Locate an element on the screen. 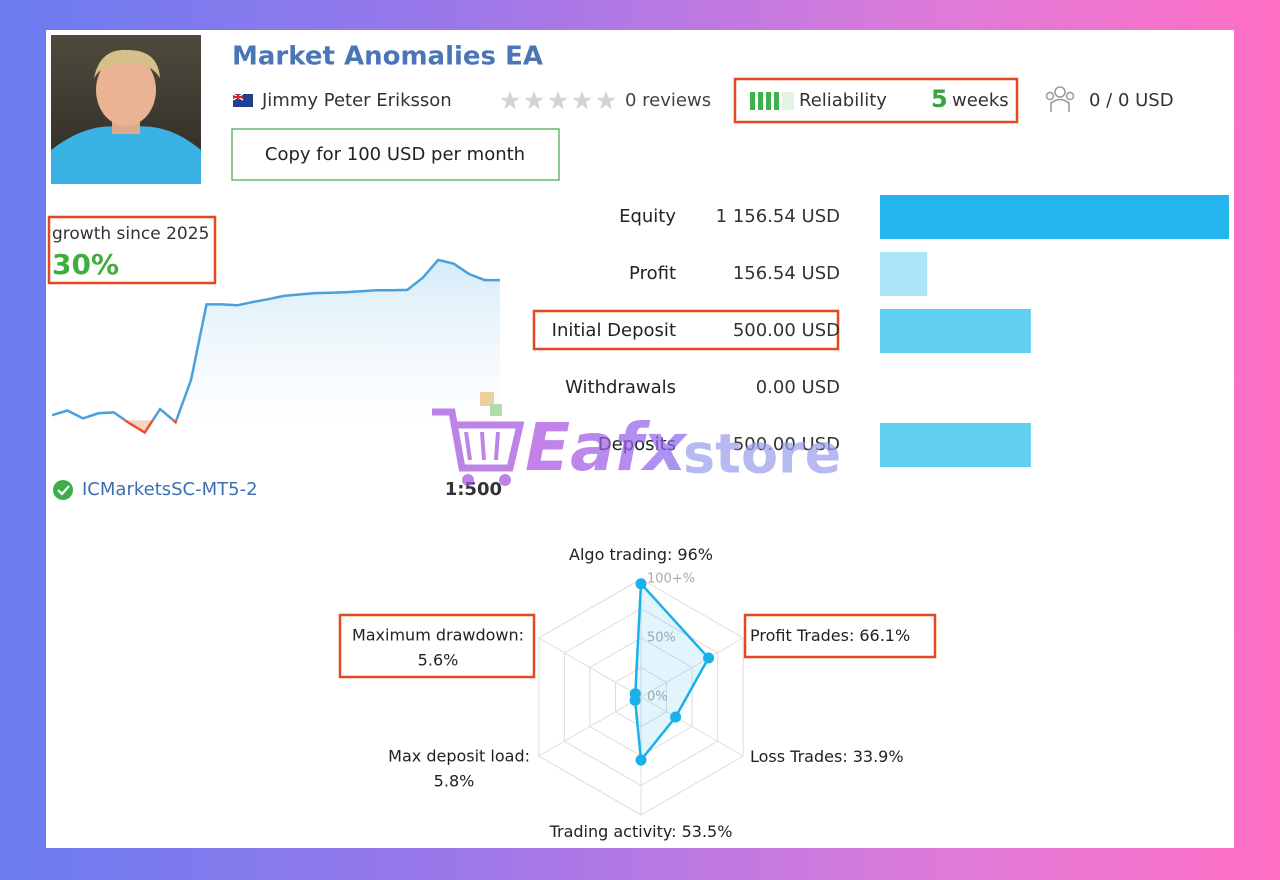 The width and height of the screenshot is (1280, 880). radar-value-label: 5.8% is located at coordinates (454, 781).